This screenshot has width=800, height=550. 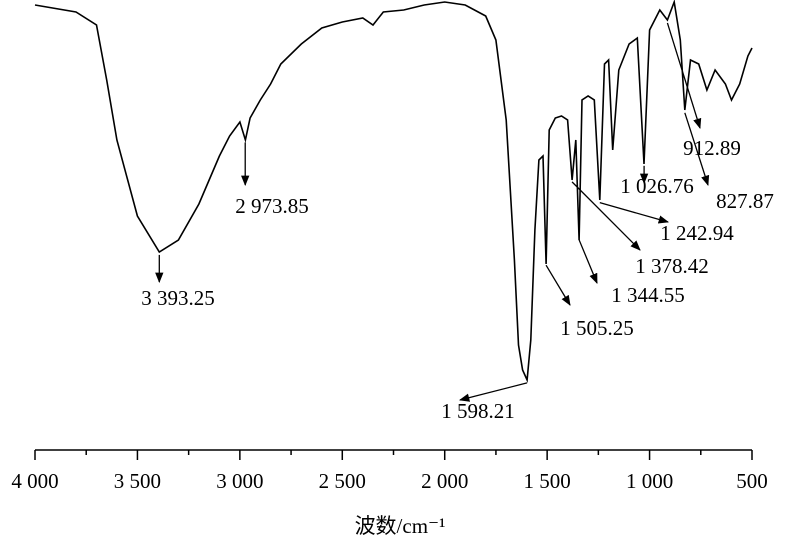 I want to click on annotation-label: 1 378.42, so click(x=672, y=266).